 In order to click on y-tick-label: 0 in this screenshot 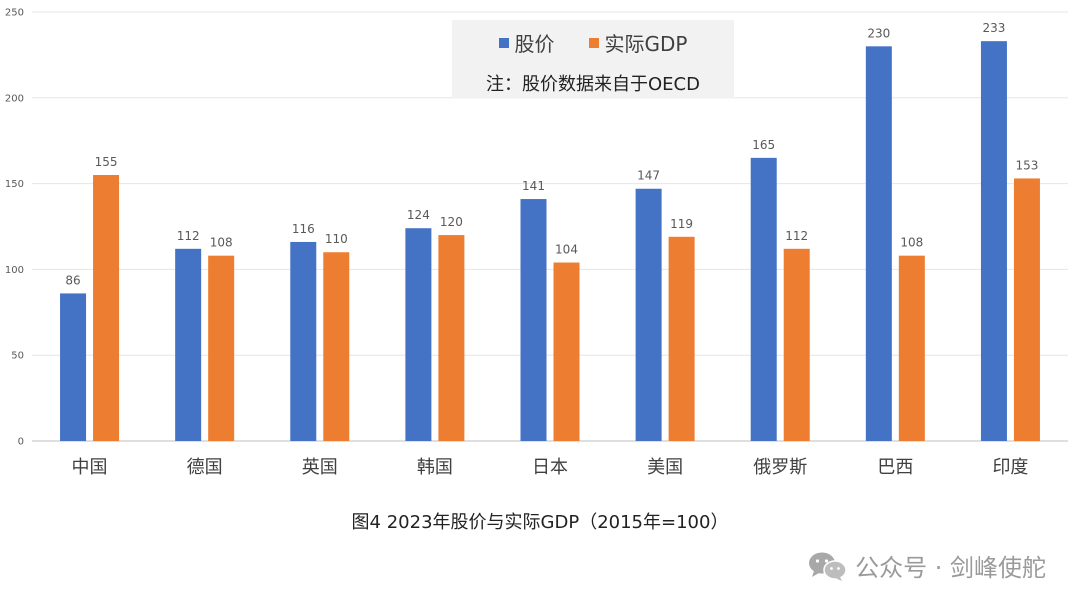, I will do `click(21, 442)`.